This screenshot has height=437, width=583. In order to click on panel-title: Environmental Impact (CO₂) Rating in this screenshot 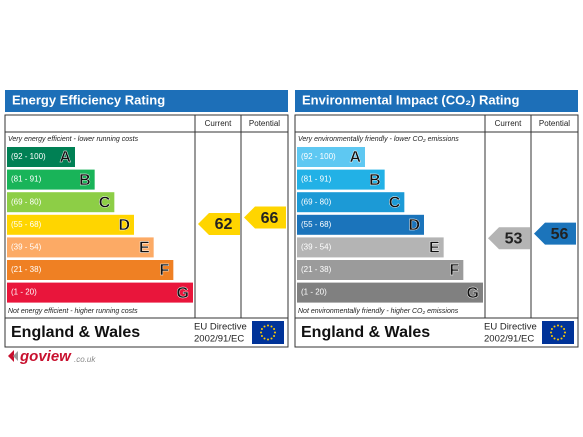, I will do `click(410, 99)`.